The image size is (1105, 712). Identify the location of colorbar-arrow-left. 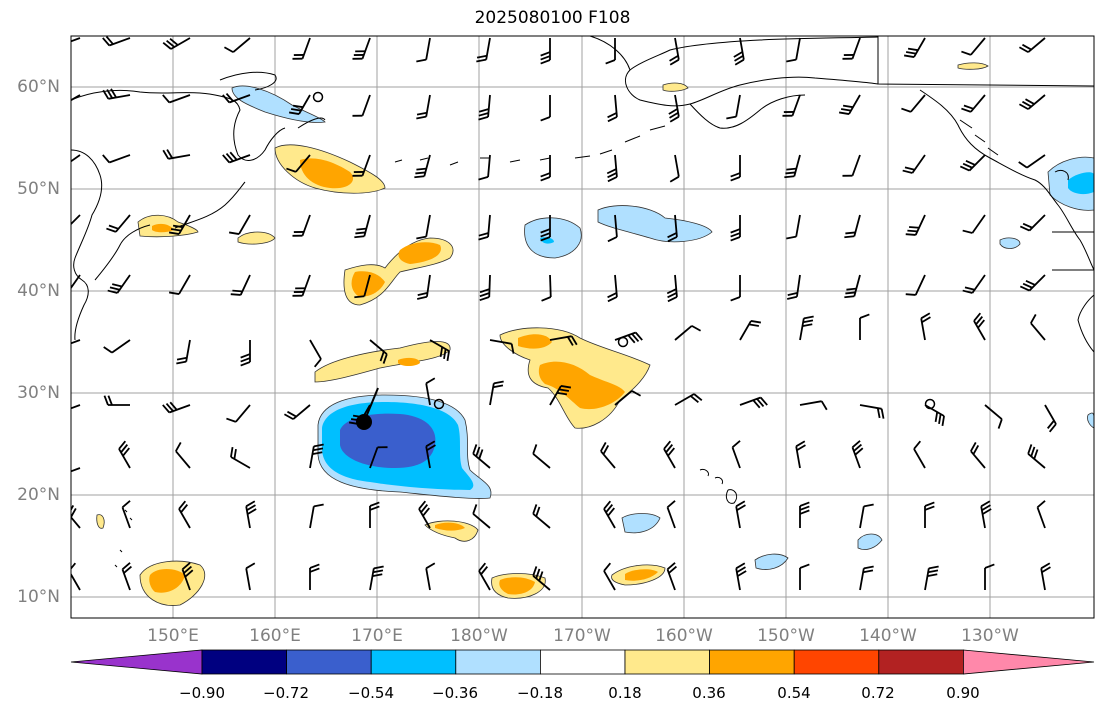
(136, 662).